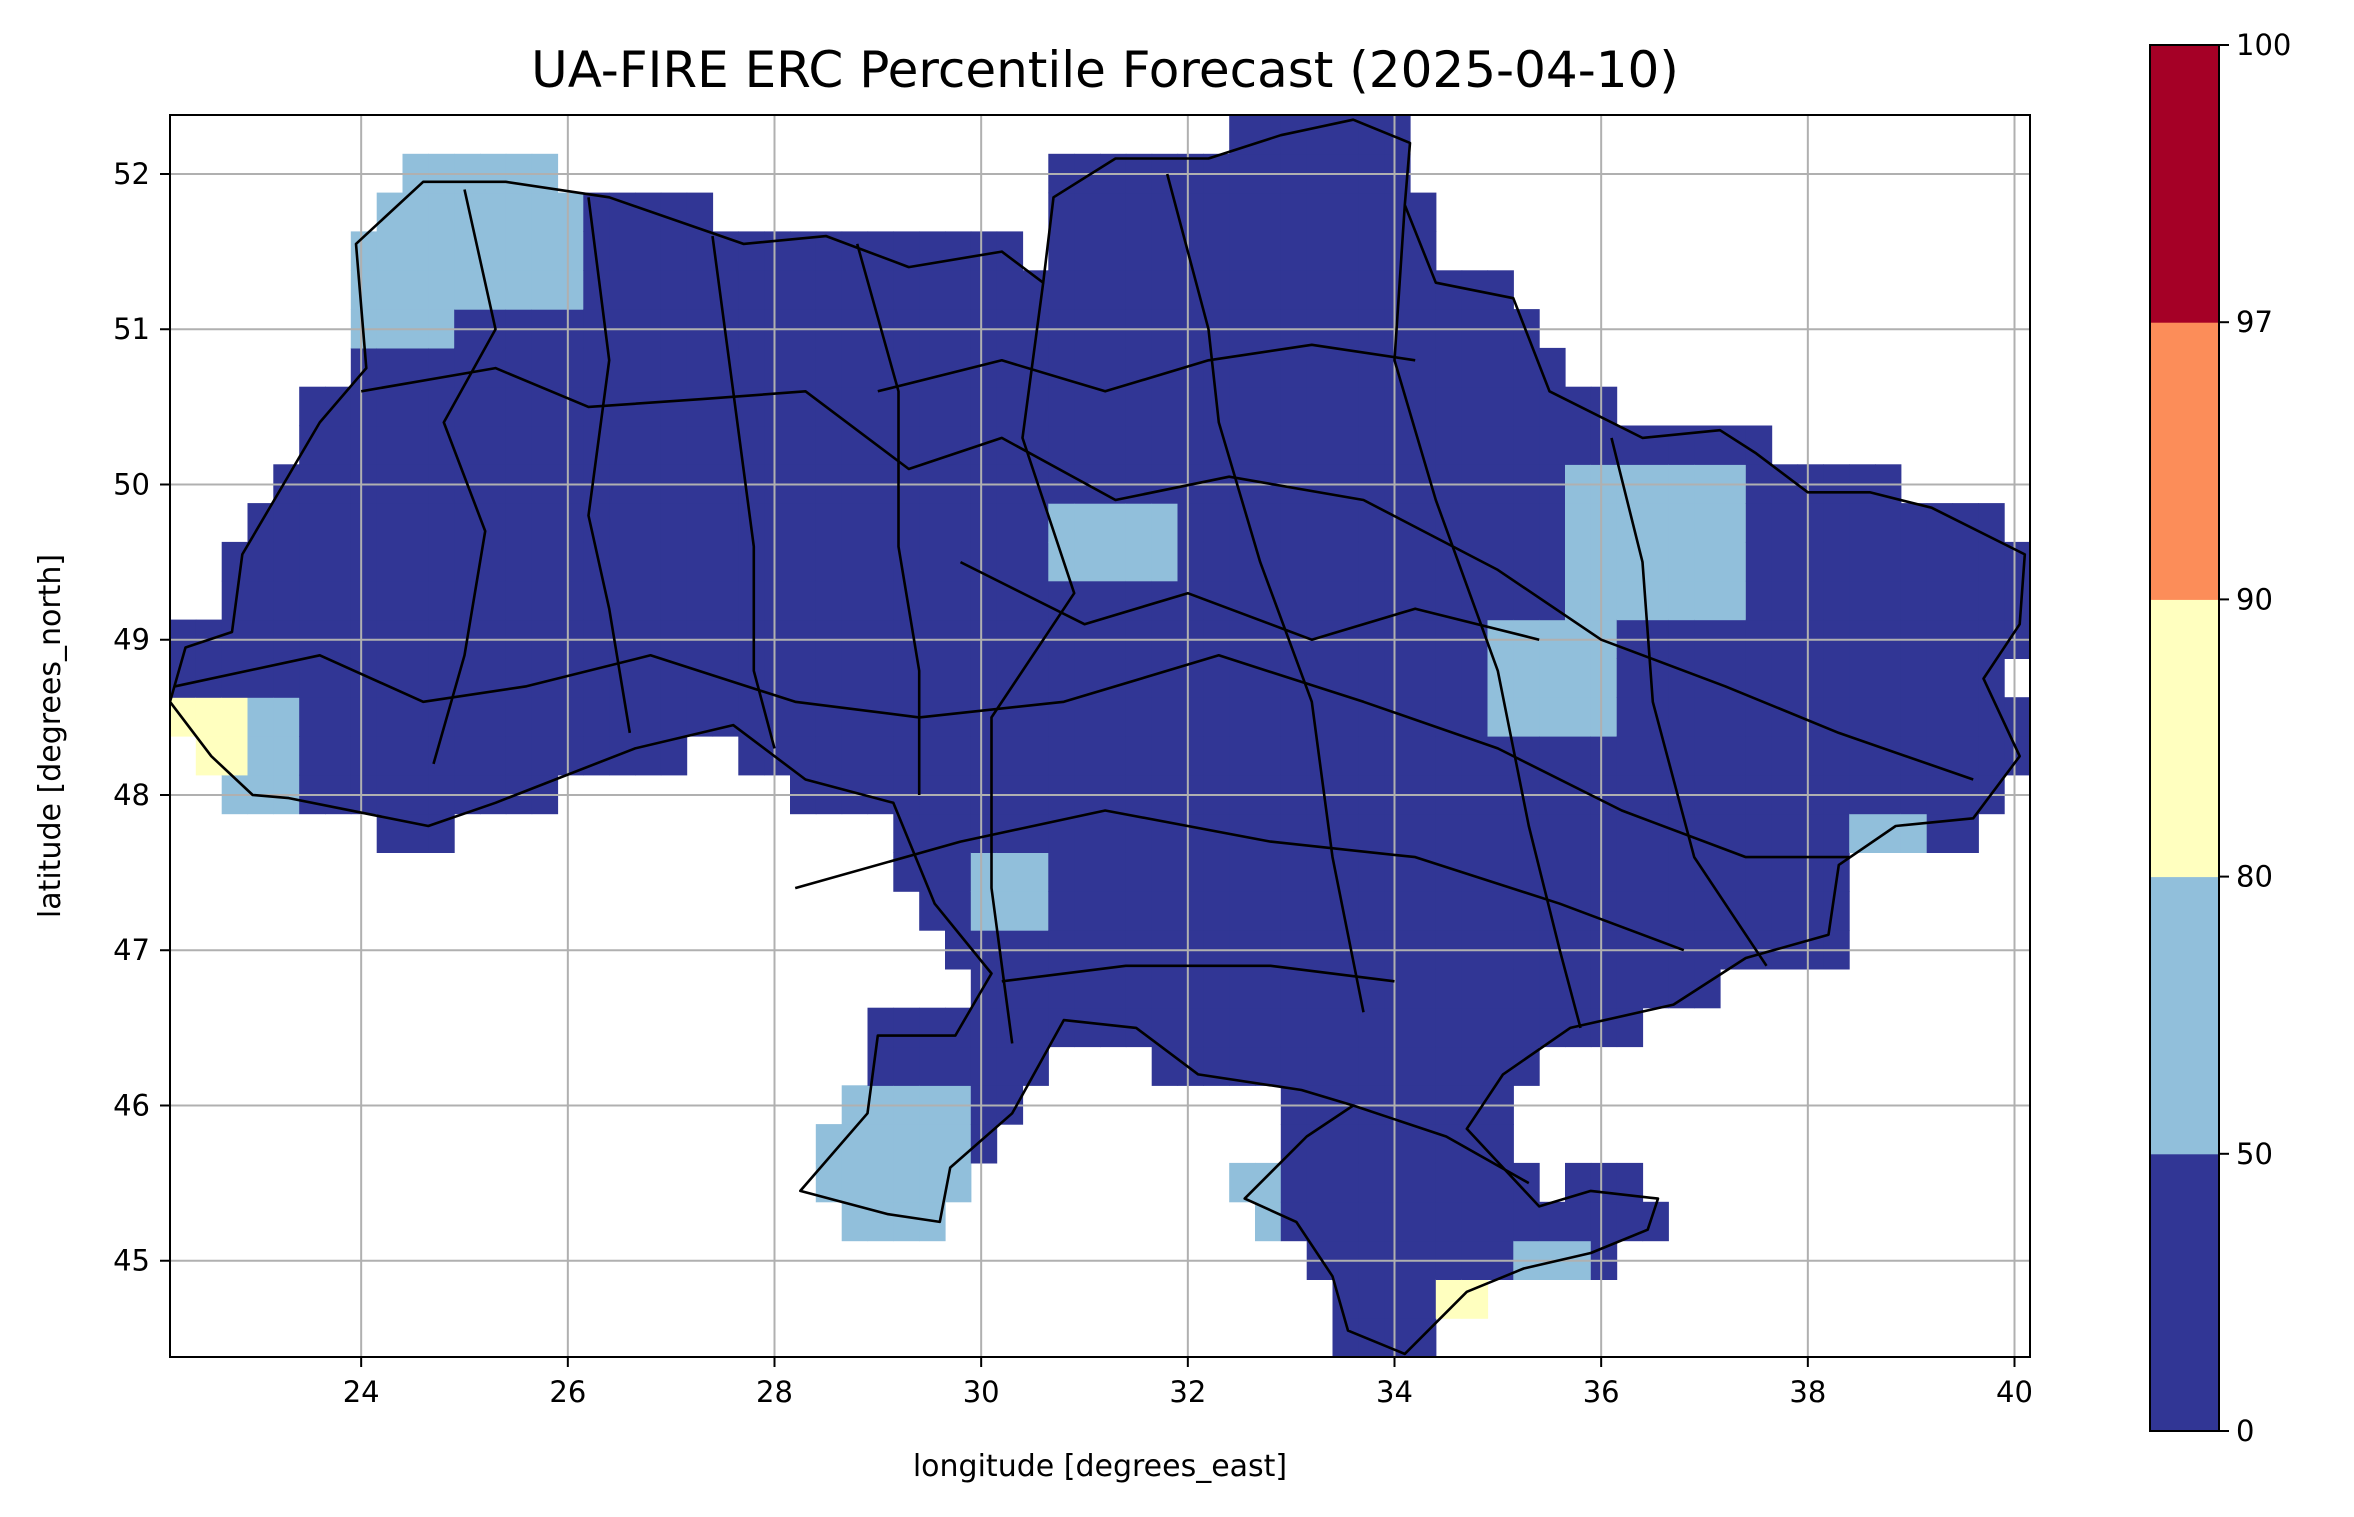 The width and height of the screenshot is (2354, 1517). What do you see at coordinates (131, 329) in the screenshot?
I see `y-tick-label: 51` at bounding box center [131, 329].